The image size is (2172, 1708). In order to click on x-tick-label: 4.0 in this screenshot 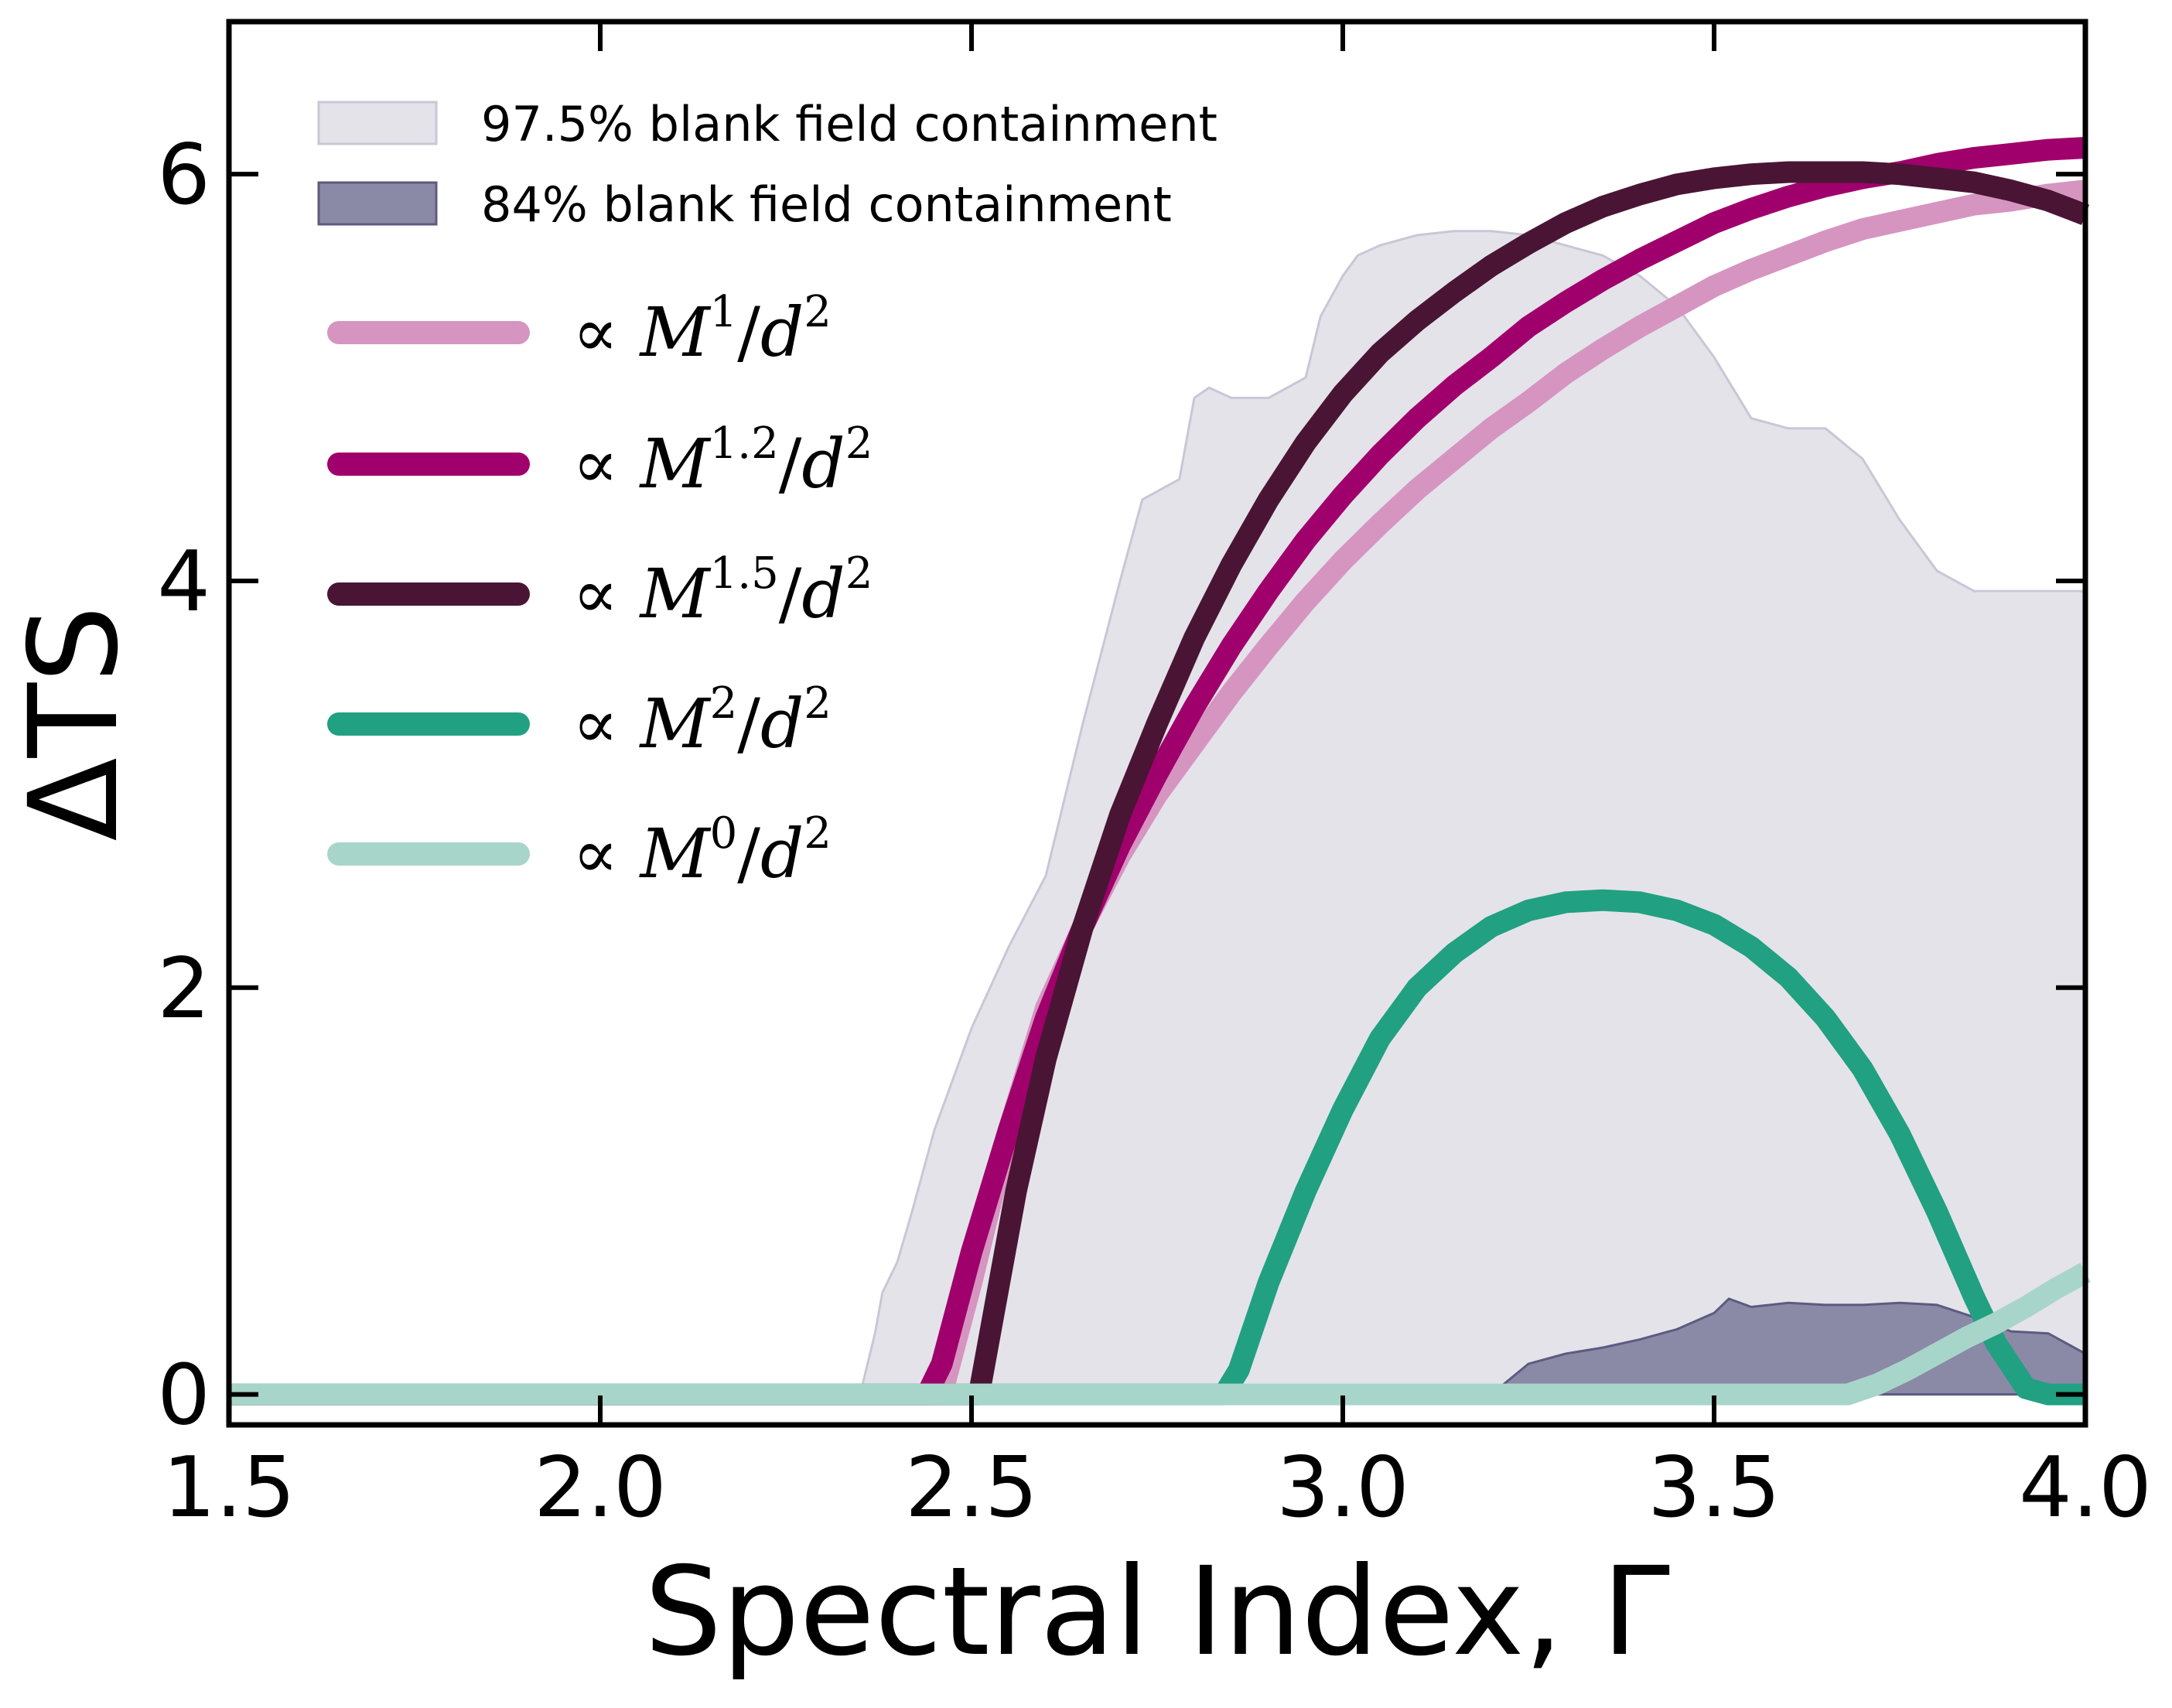, I will do `click(2085, 1488)`.